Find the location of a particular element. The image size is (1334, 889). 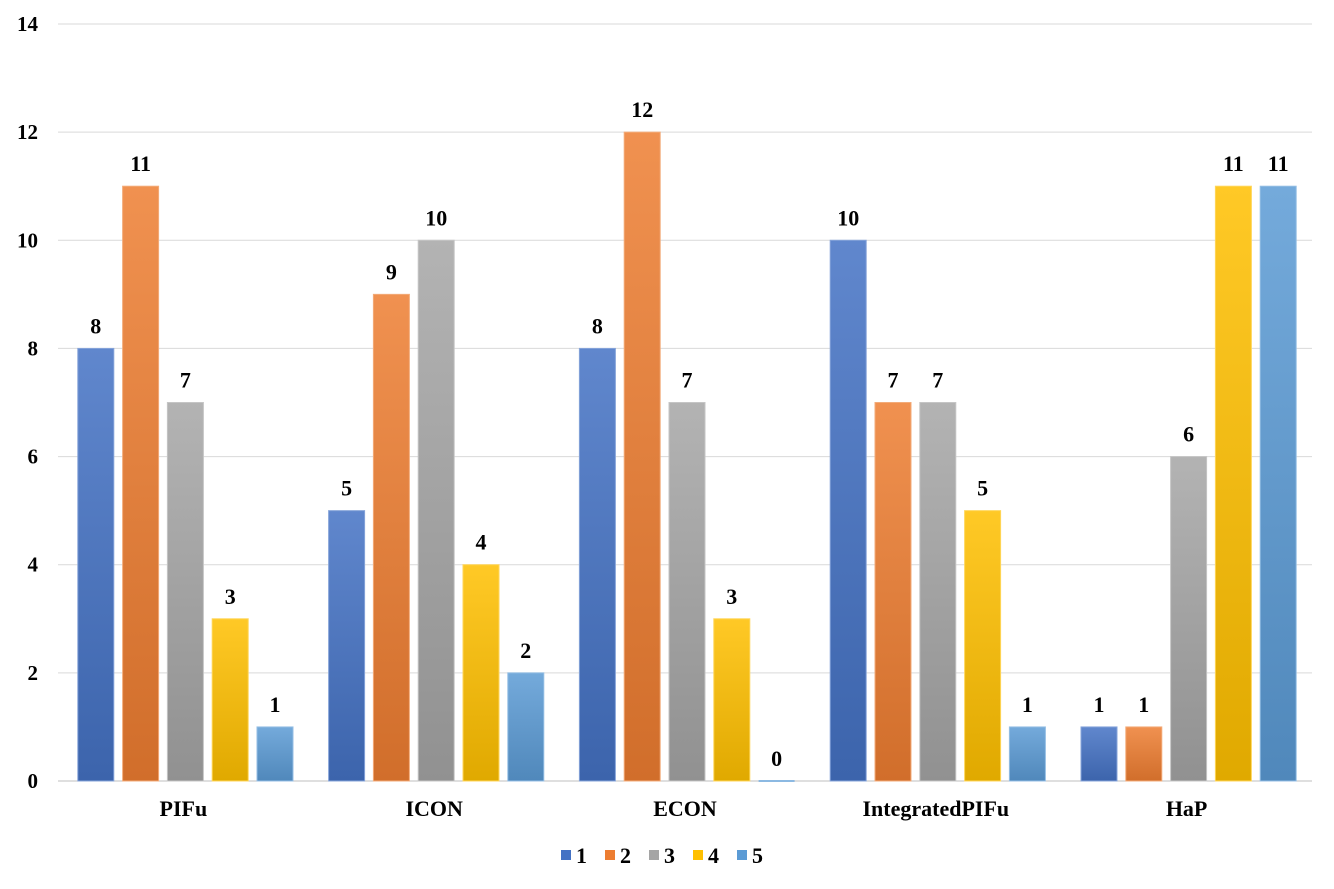

x-category-label: ECON is located at coordinates (685, 808).